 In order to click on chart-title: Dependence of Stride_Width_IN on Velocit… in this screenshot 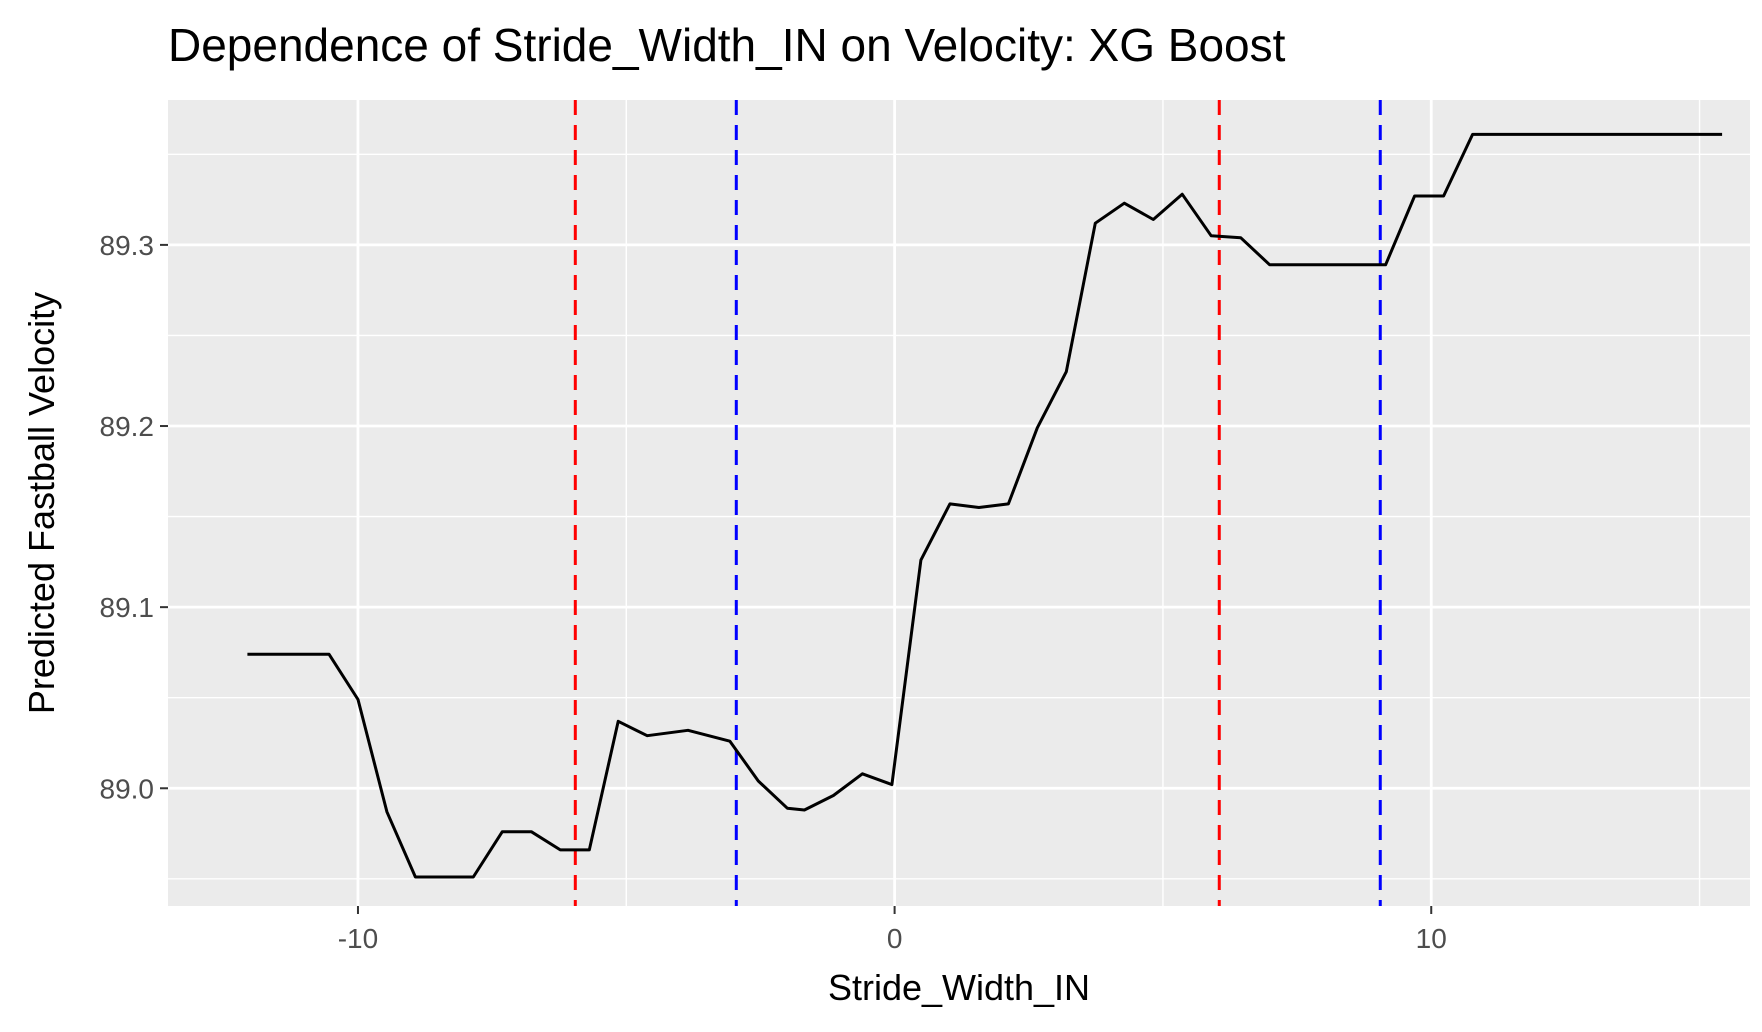, I will do `click(727, 45)`.